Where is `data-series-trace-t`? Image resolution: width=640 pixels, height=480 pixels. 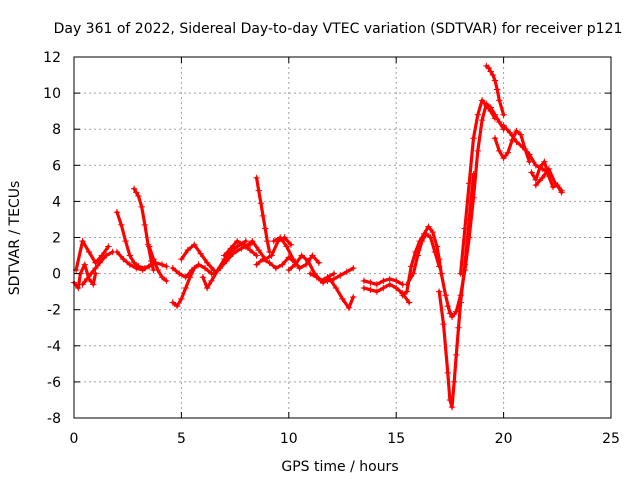 data-series-trace-t is located at coordinates (340, 274).